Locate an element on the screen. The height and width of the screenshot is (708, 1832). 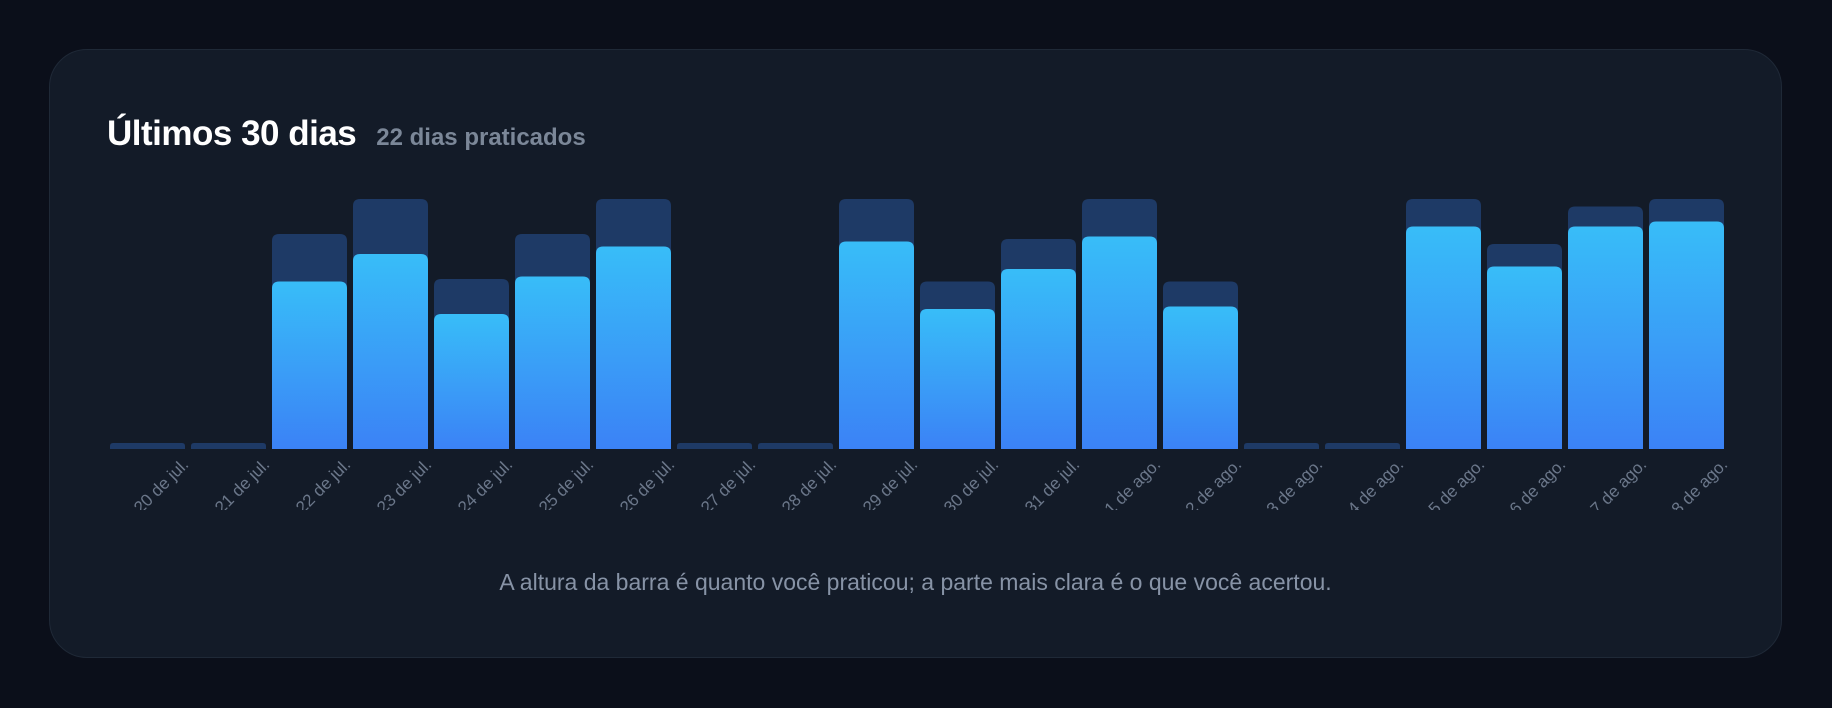
chart-subtitle: 22 dias praticados is located at coordinates (481, 137).